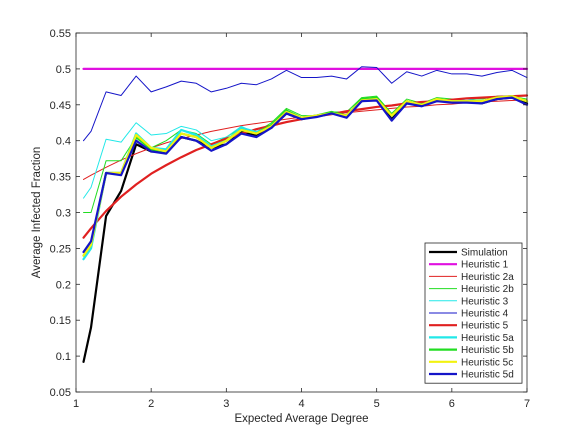 This screenshot has height=436, width=581. I want to click on x-tick-label: 4, so click(301, 404).